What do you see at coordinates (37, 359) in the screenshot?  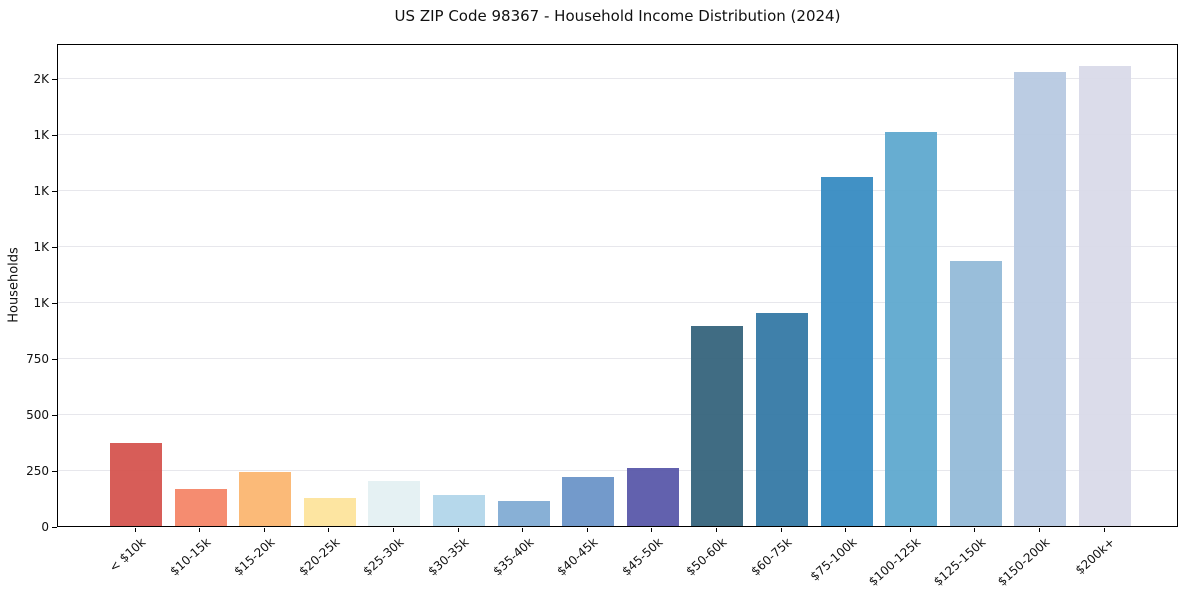 I see `y-tick-label: 750` at bounding box center [37, 359].